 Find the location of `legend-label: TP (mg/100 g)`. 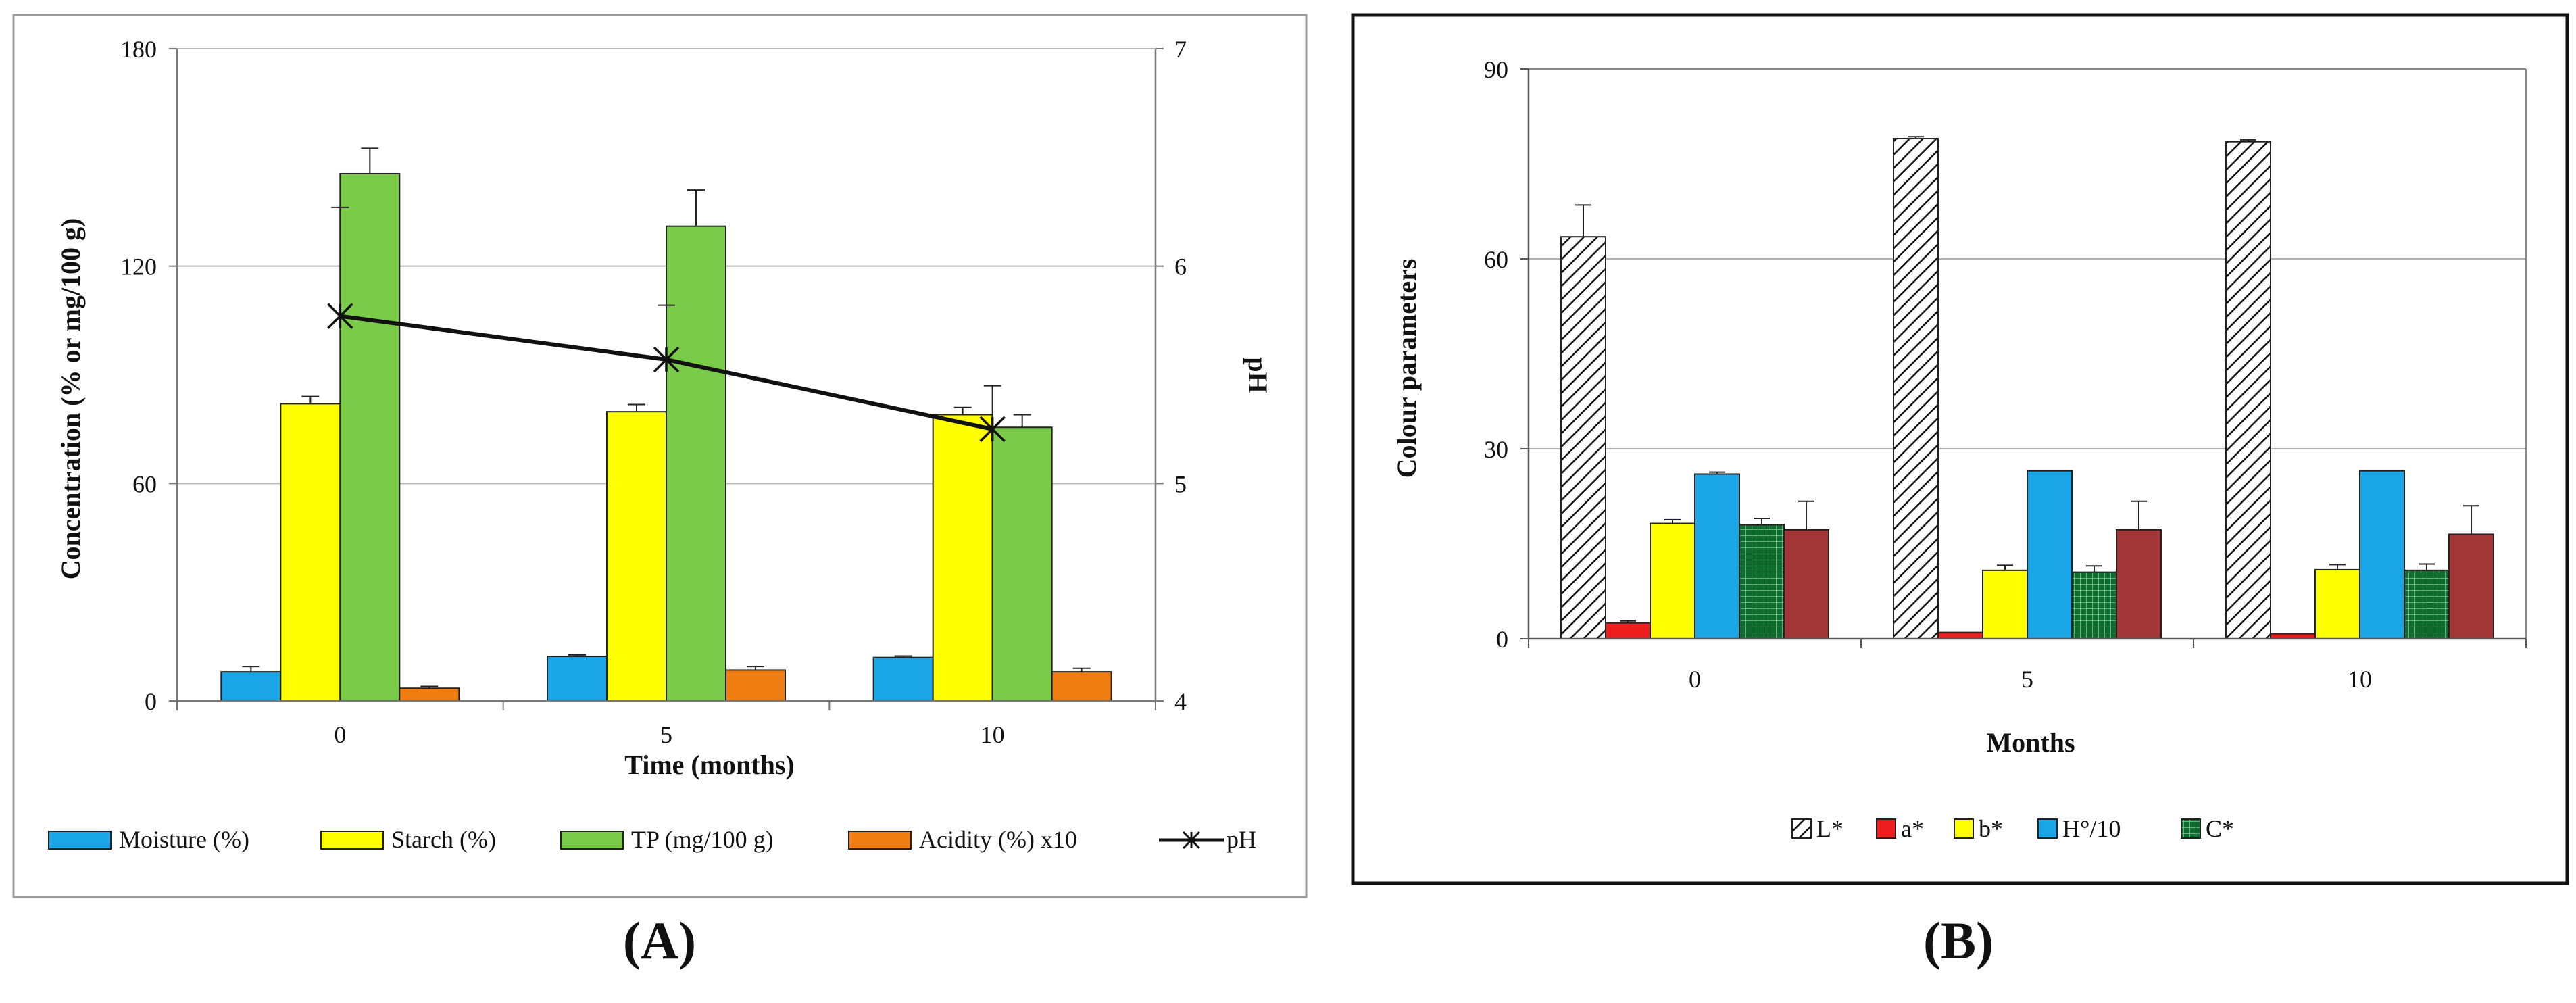

legend-label: TP (mg/100 g) is located at coordinates (703, 839).